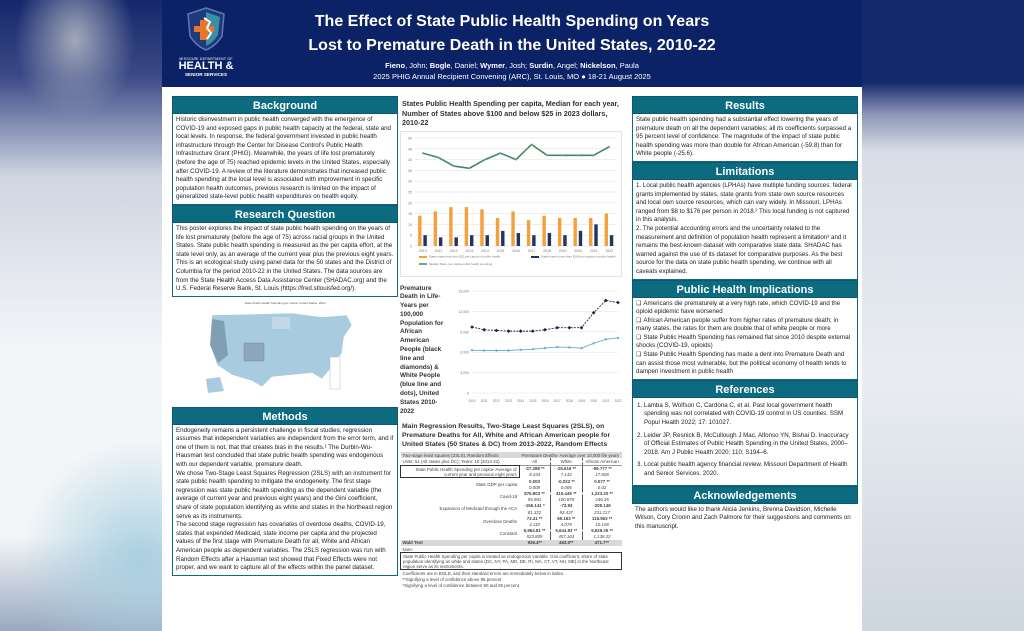 Image resolution: width=1024 pixels, height=631 pixels. What do you see at coordinates (508, 534) in the screenshot?
I see `row-label: Constant` at bounding box center [508, 534].